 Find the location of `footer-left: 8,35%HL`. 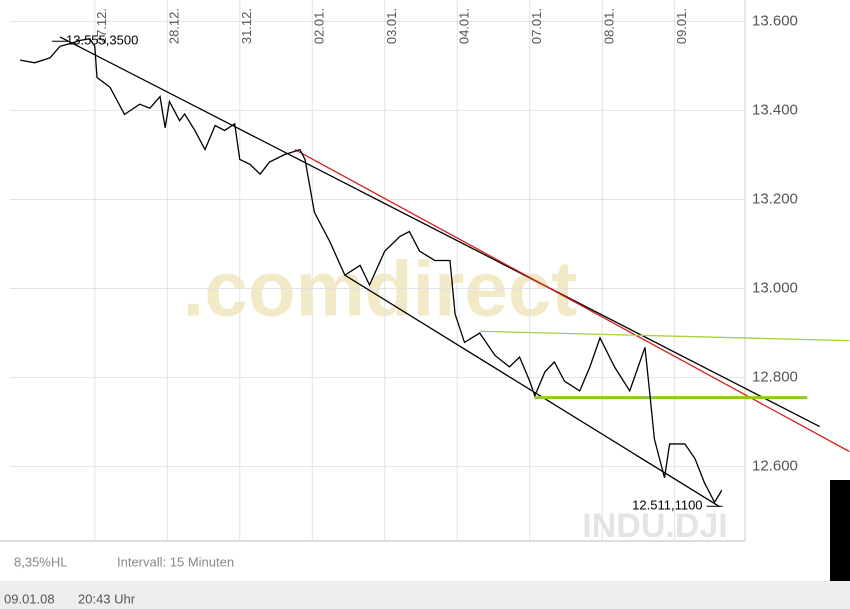

footer-left: 8,35%HL is located at coordinates (40, 561).